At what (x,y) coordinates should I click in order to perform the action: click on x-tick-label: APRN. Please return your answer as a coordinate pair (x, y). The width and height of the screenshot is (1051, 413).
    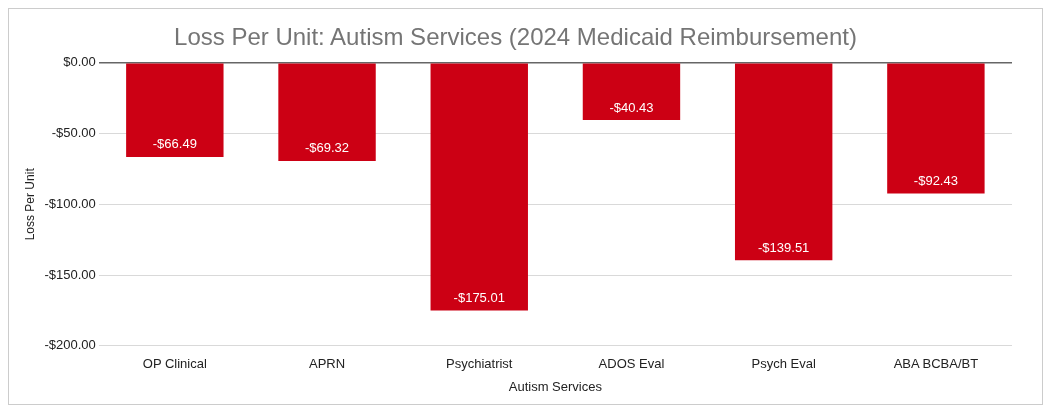
    Looking at the image, I should click on (327, 364).